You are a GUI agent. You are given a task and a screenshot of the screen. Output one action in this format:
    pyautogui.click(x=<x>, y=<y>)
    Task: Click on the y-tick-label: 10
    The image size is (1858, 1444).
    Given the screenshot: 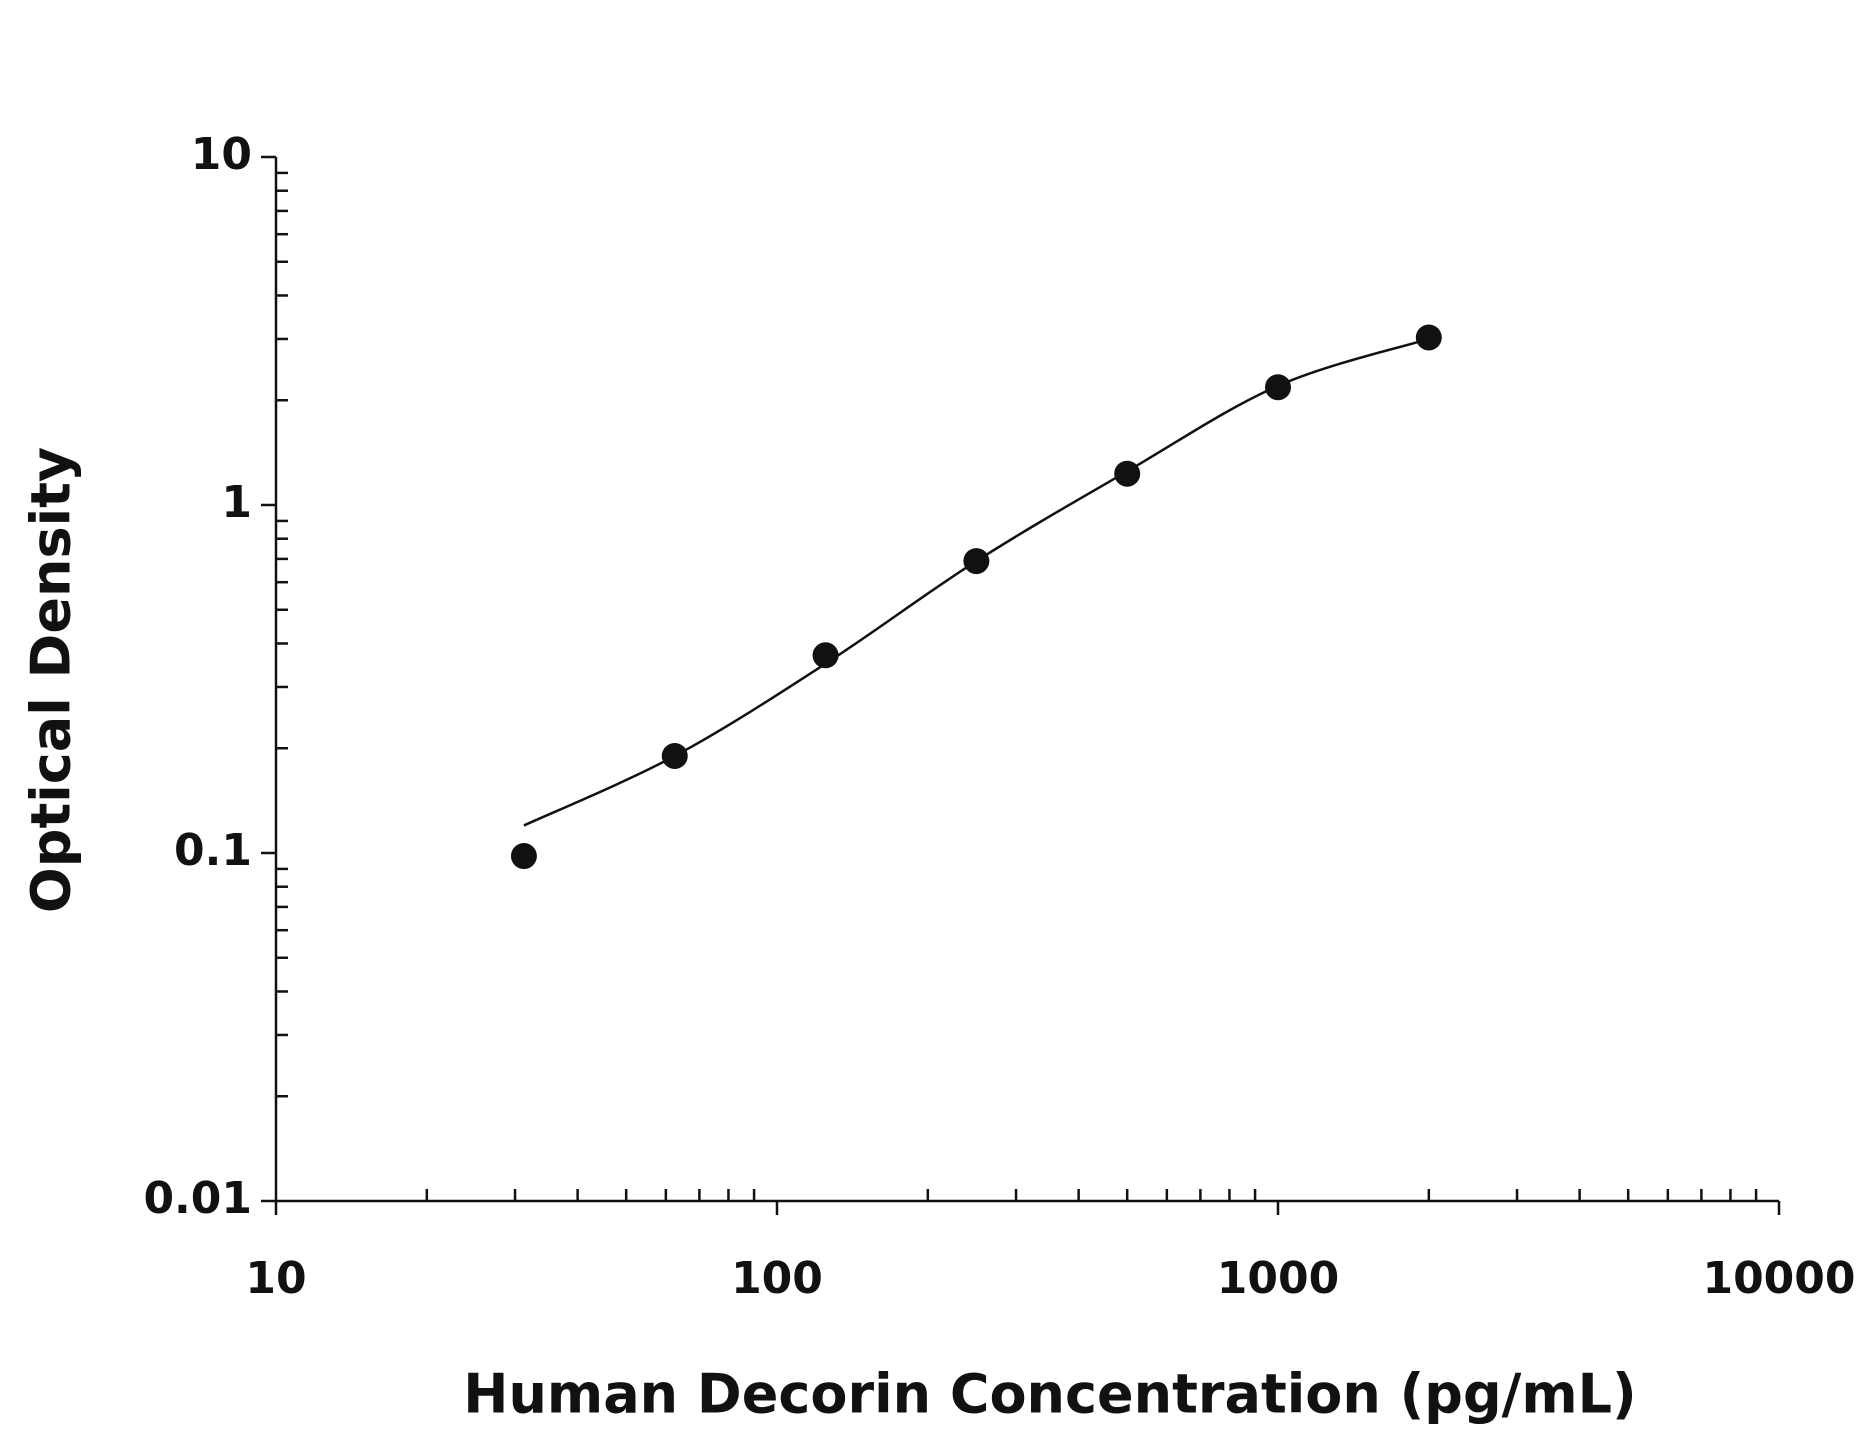 What is the action you would take?
    pyautogui.click(x=221, y=154)
    